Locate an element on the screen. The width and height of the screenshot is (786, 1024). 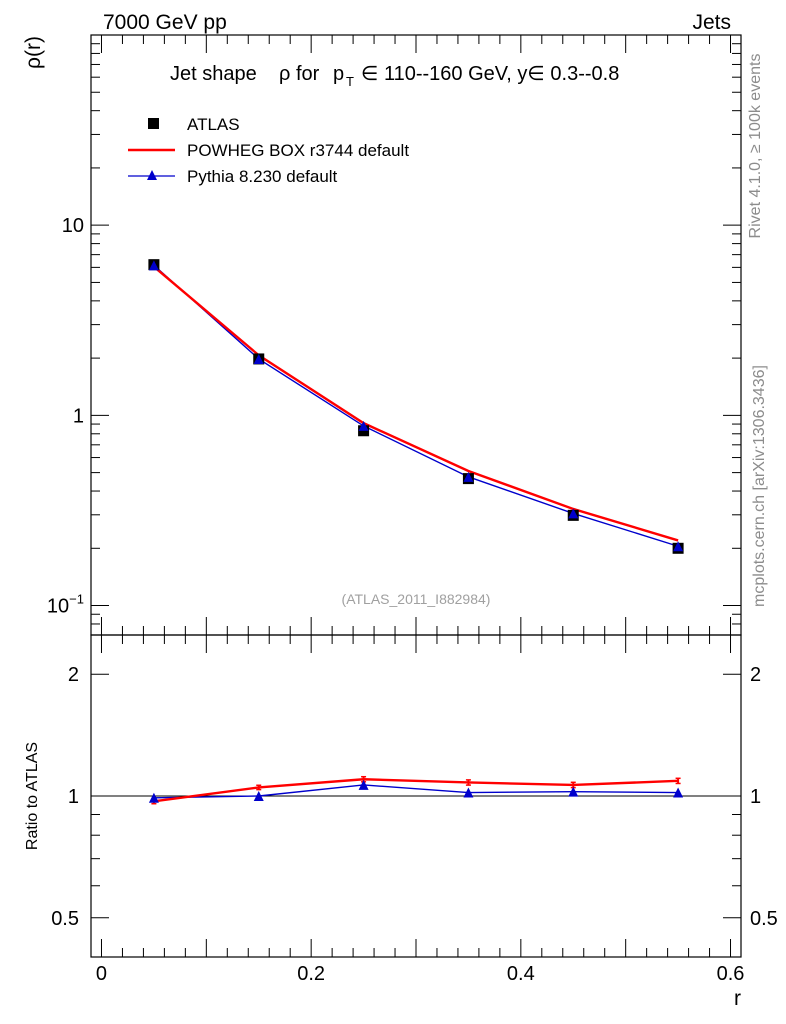
ratio-y-tick-label-right: 1 is located at coordinates (755, 797).